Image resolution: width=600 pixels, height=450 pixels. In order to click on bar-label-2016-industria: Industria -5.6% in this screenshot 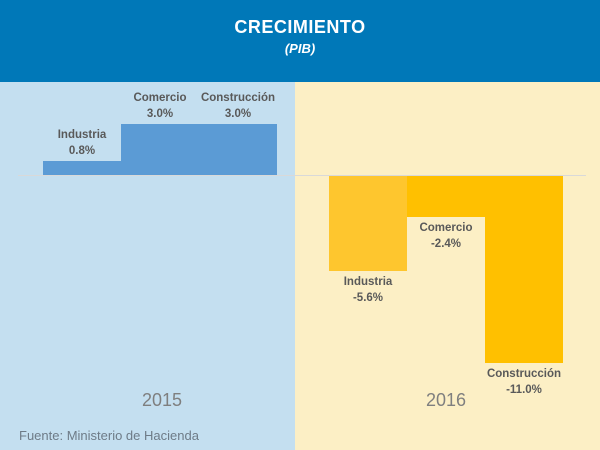, I will do `click(368, 290)`.